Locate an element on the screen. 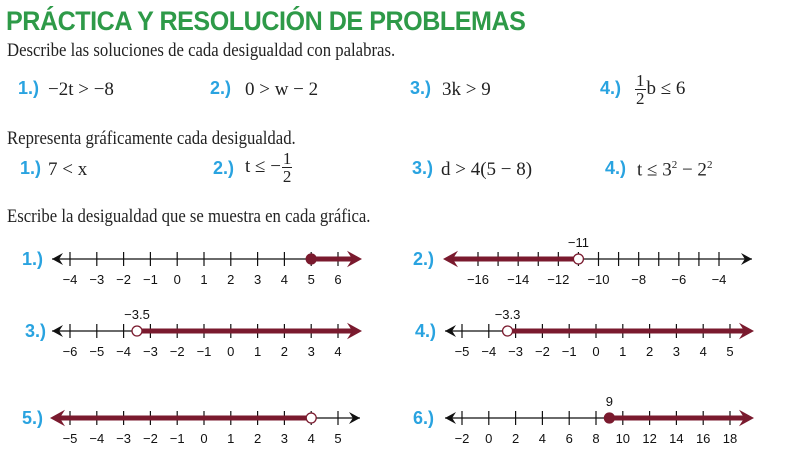 The image size is (810, 462). problem-number: 1.) is located at coordinates (31, 168).